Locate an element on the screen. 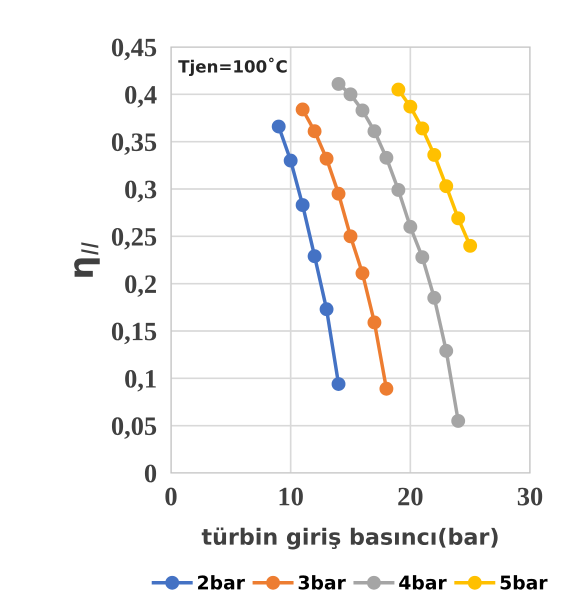 This screenshot has height=616, width=574. y-tick-label: 0,1 is located at coordinates (140, 381).